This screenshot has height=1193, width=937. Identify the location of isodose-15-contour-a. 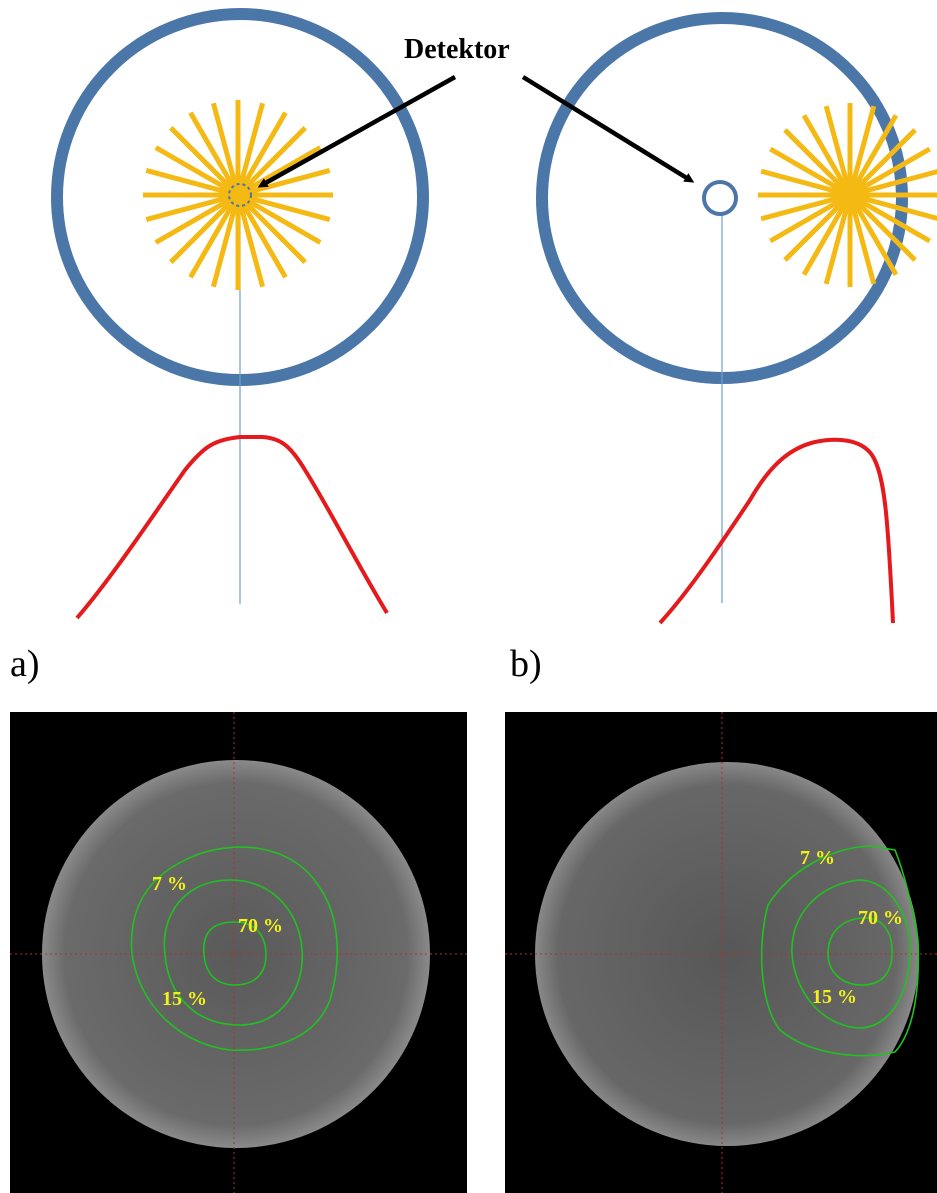
(233, 952).